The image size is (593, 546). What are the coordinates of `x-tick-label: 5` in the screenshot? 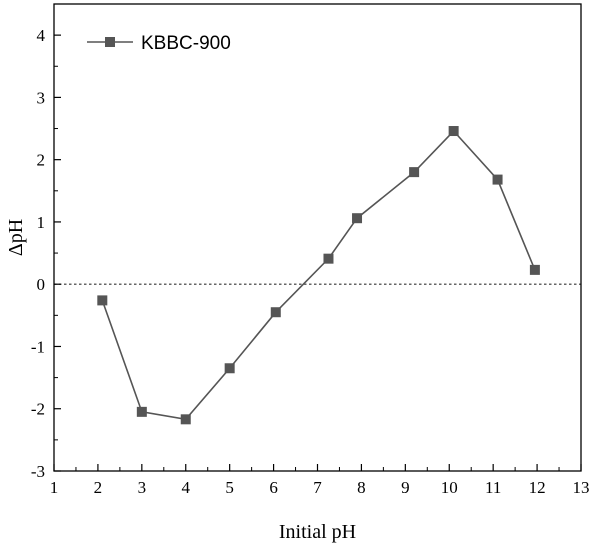 It's located at (229, 487).